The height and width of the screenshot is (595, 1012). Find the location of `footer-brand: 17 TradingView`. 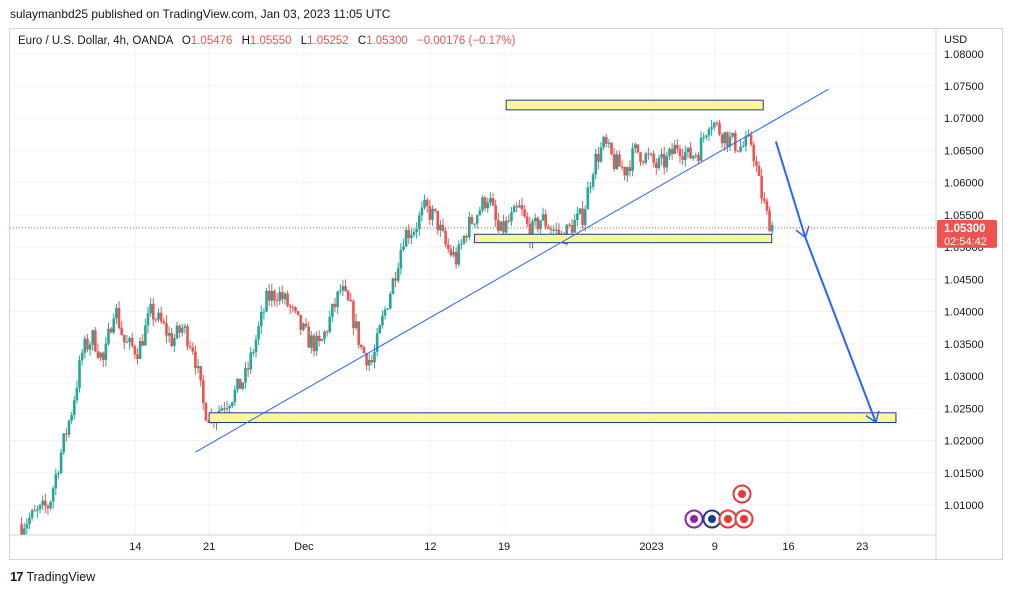

footer-brand: 17 TradingView is located at coordinates (52, 576).